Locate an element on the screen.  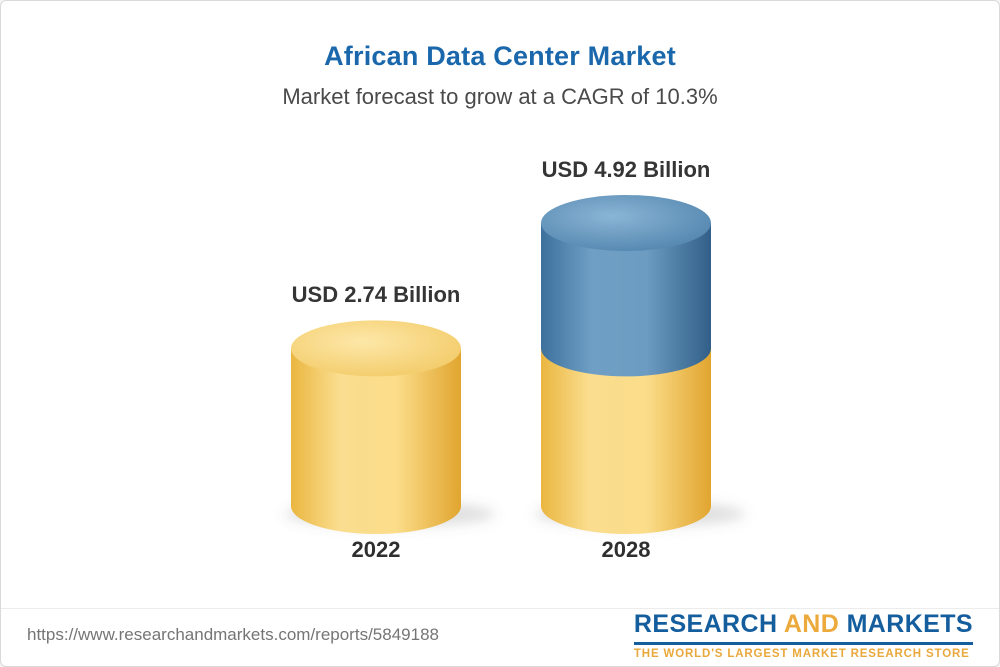
brand-wordmark: RESEARCH AND MARKETS is located at coordinates (803, 624).